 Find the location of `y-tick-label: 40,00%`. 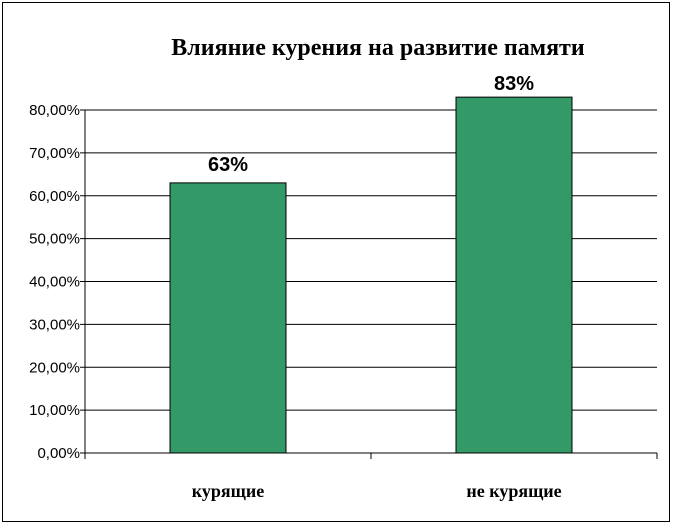

y-tick-label: 40,00% is located at coordinates (54, 282).